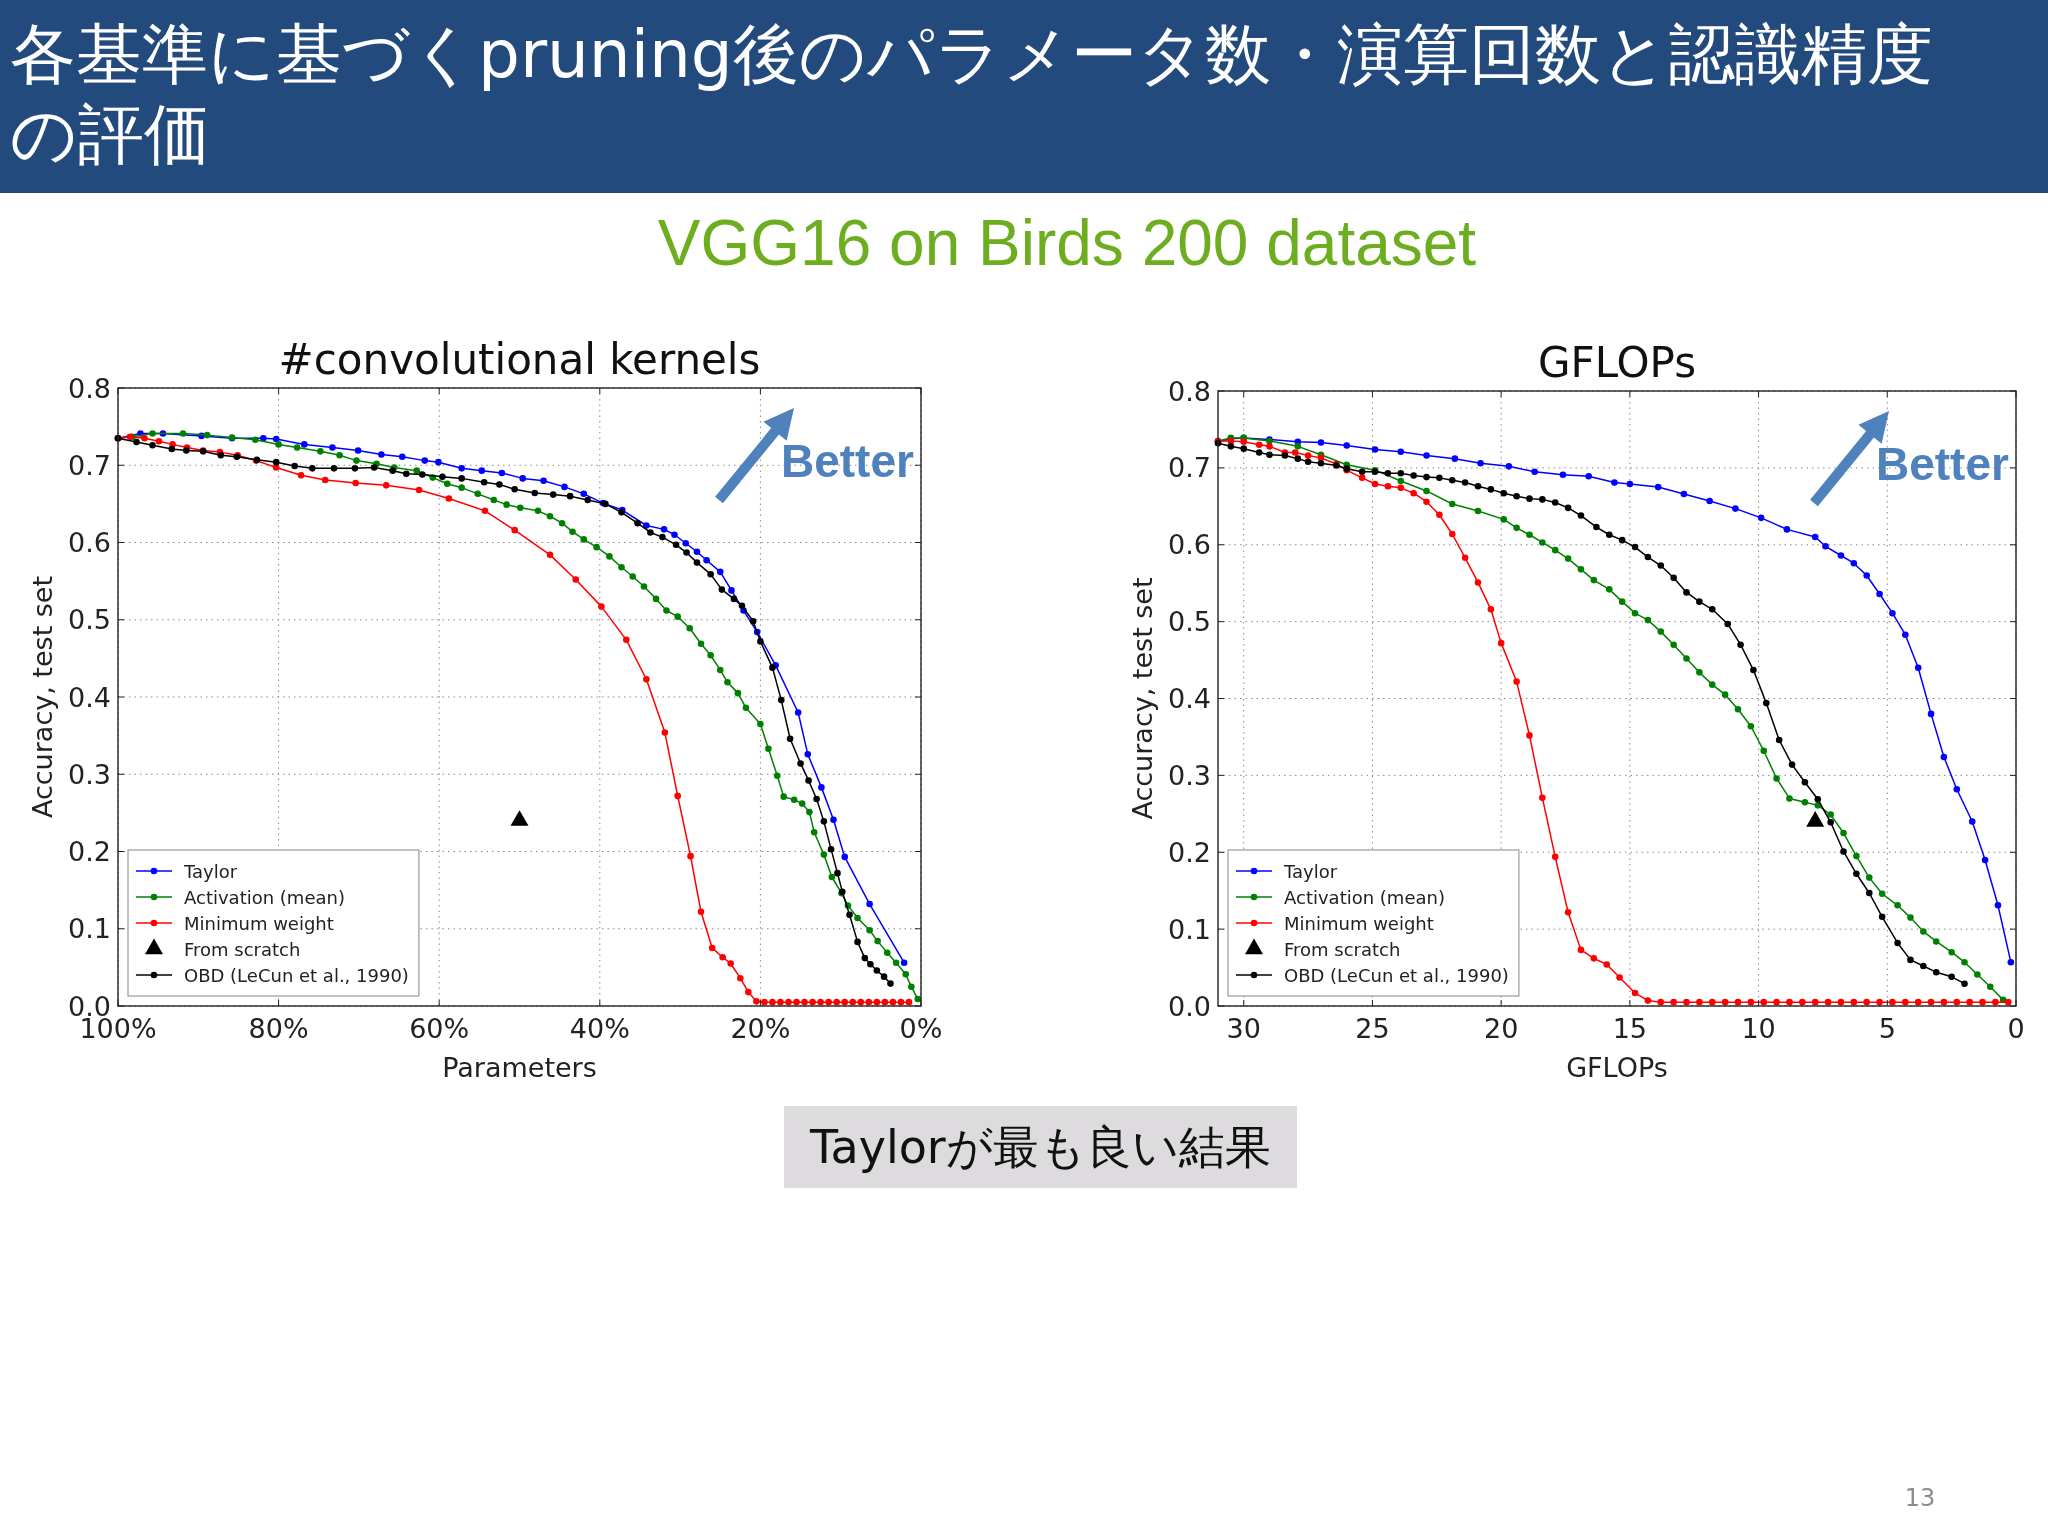  Describe the element at coordinates (1617, 362) in the screenshot. I see `chart-title: GFLOPs` at that location.